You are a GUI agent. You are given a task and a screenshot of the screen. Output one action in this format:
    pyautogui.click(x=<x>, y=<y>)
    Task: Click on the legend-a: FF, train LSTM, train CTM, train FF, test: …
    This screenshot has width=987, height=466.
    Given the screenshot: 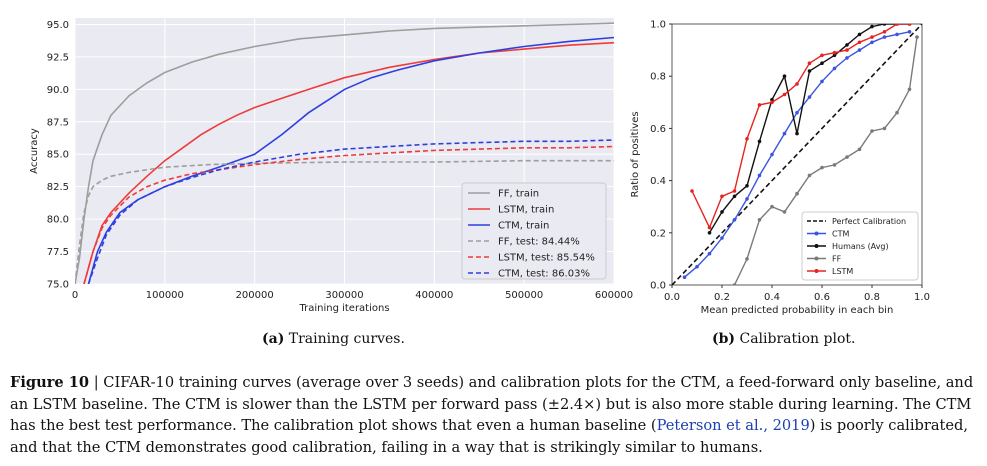 What is the action you would take?
    pyautogui.click(x=534, y=231)
    